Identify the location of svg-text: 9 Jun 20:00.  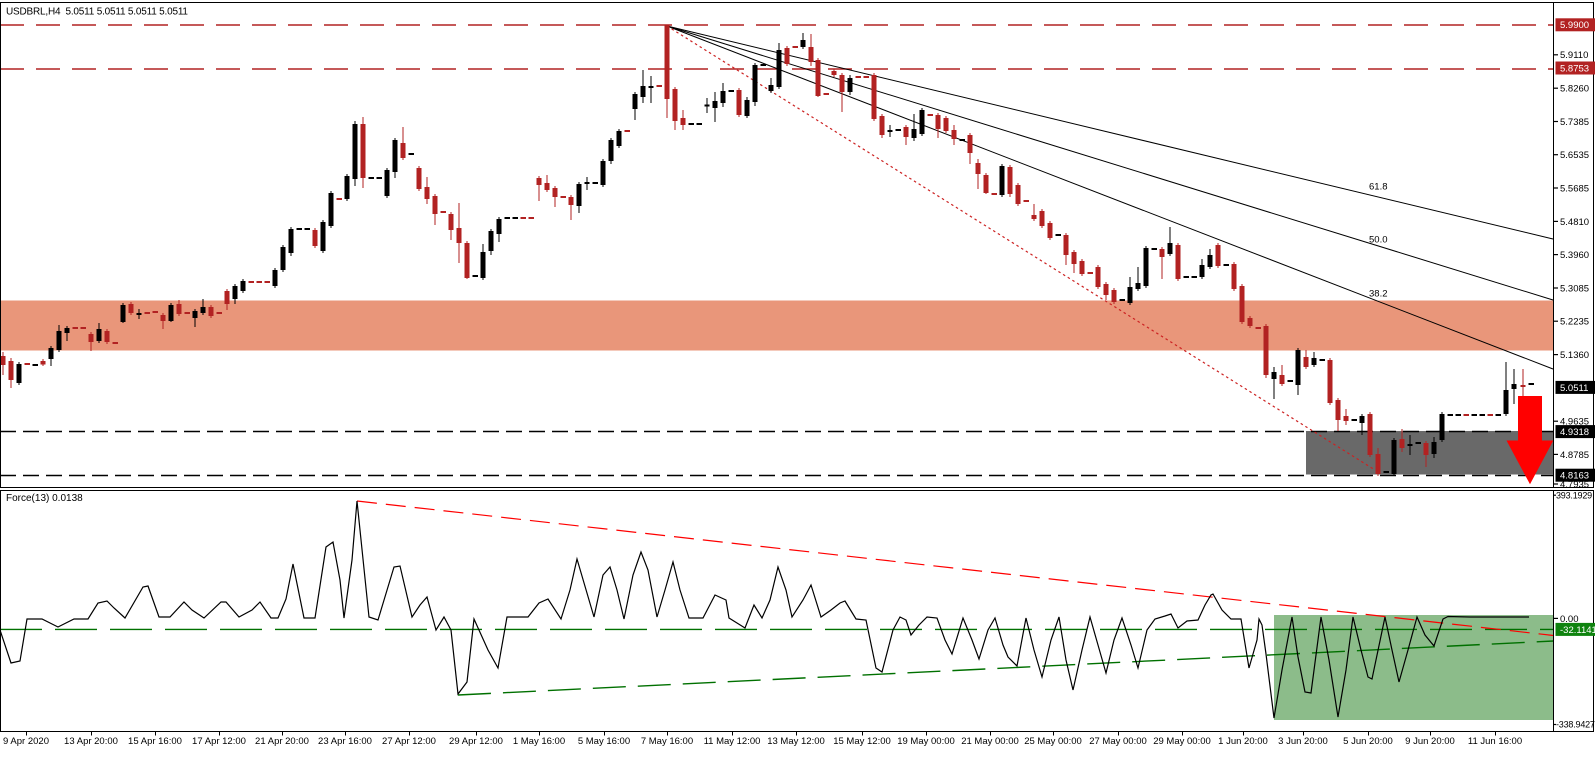
(1430, 741).